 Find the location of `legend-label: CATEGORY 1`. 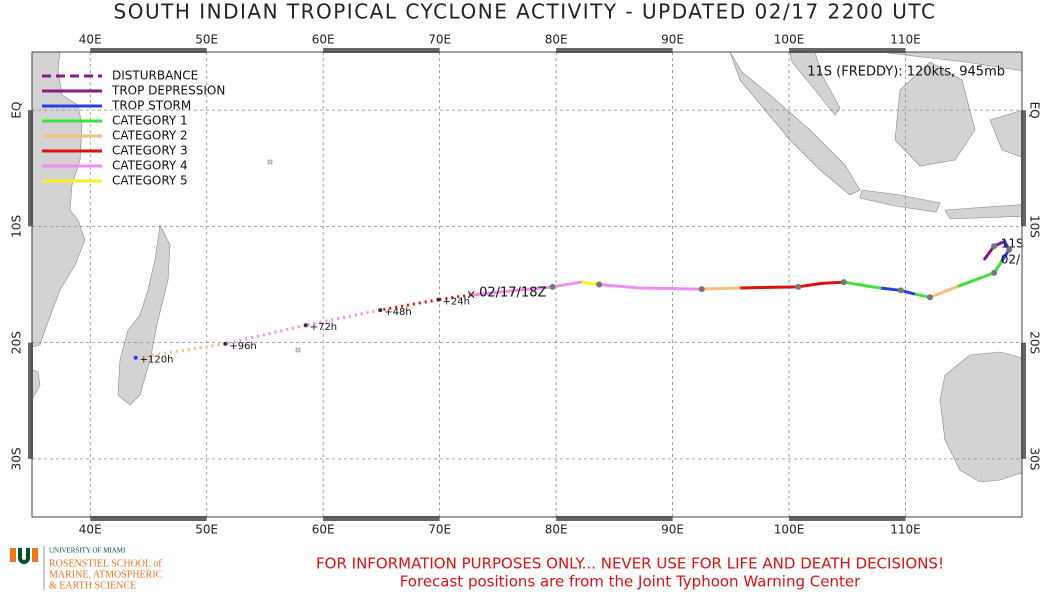

legend-label: CATEGORY 1 is located at coordinates (150, 121).